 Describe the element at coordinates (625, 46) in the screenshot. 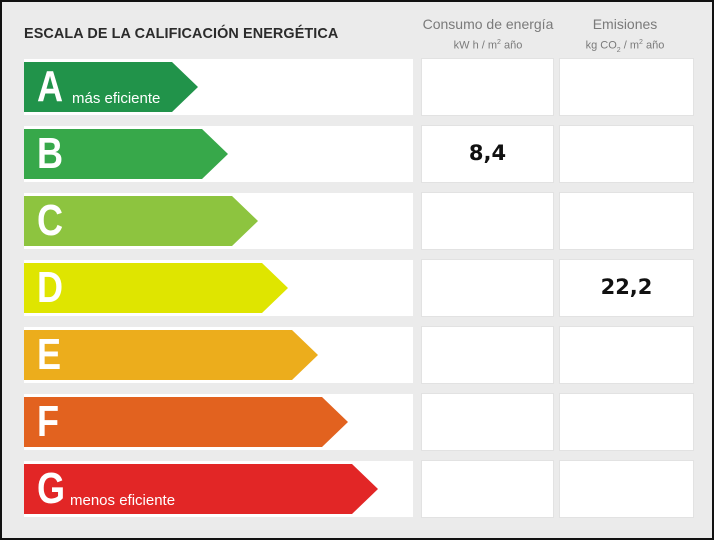

I see `emisiones-column-unit: kg CO2 / m2 año` at that location.